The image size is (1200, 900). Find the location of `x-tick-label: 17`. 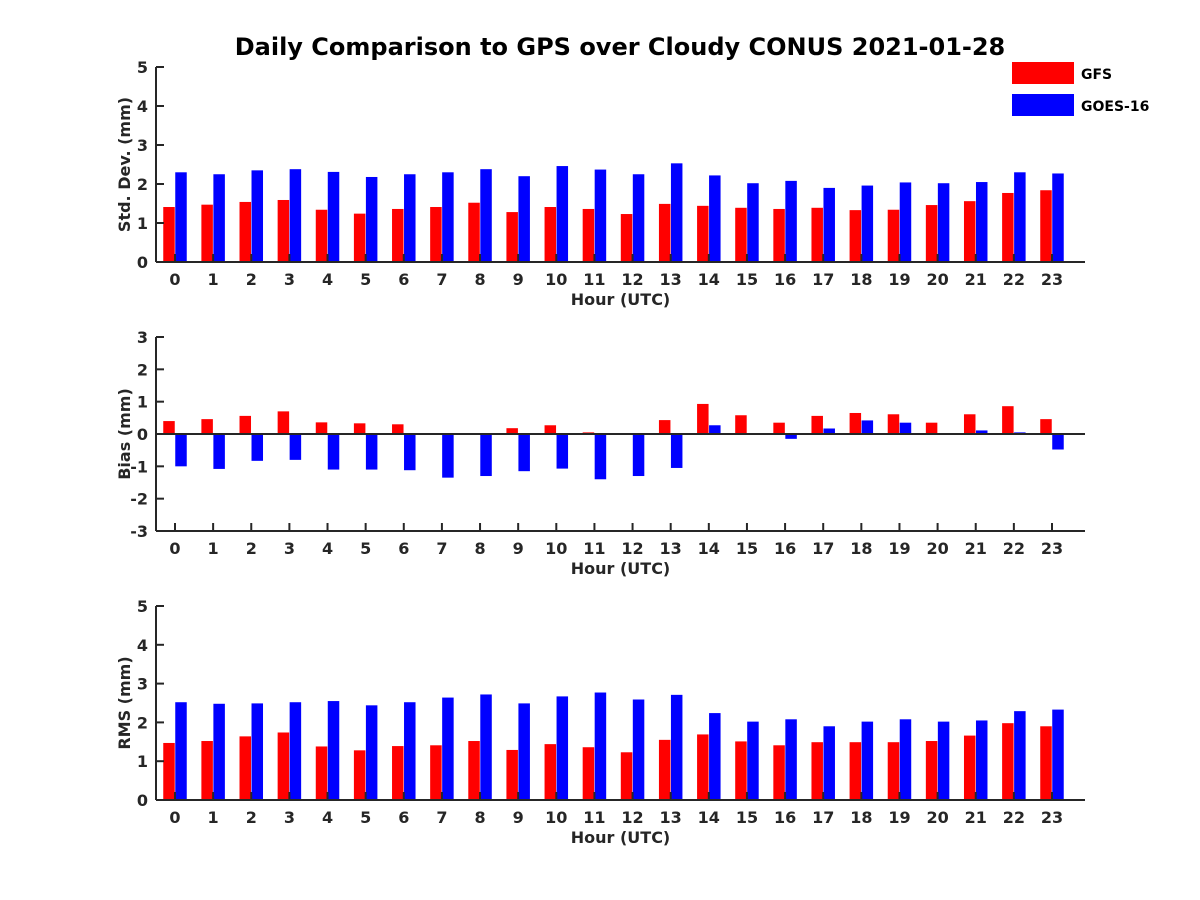

x-tick-label: 17 is located at coordinates (823, 817).